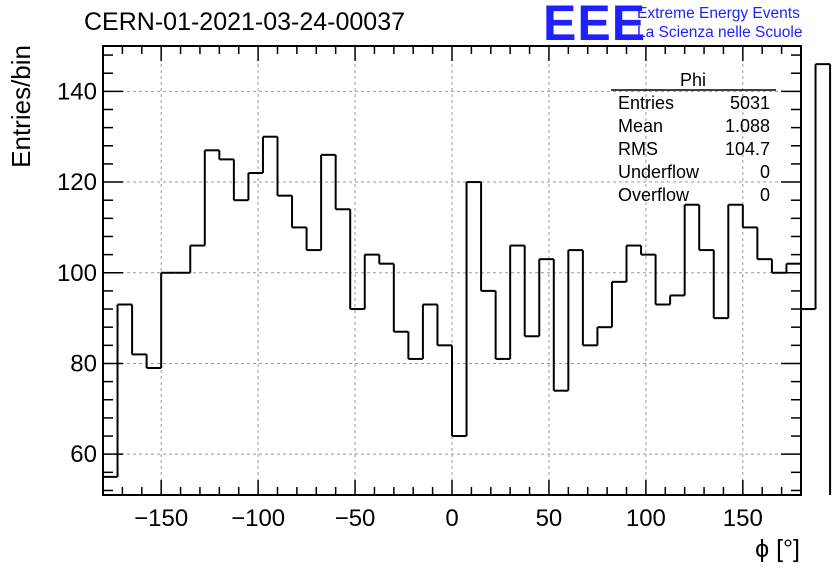 This screenshot has width=836, height=572. I want to click on page-title: CERN-01-2021-03-24-00037, so click(245, 22).